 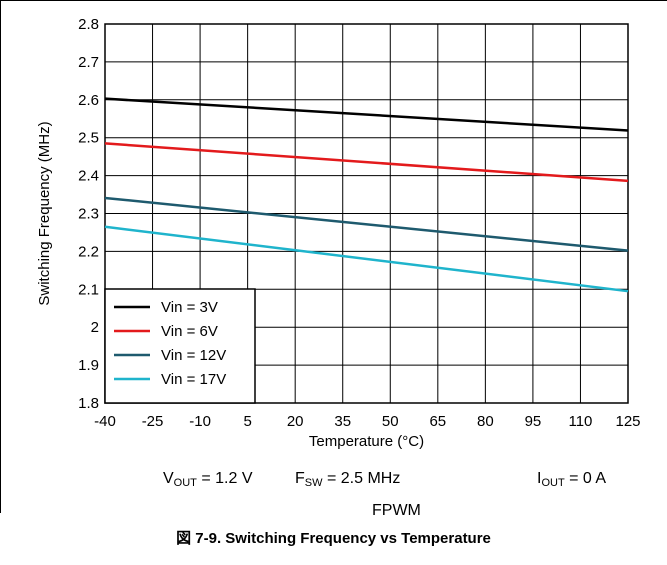 What do you see at coordinates (342, 421) in the screenshot?
I see `x-tick-label: 35` at bounding box center [342, 421].